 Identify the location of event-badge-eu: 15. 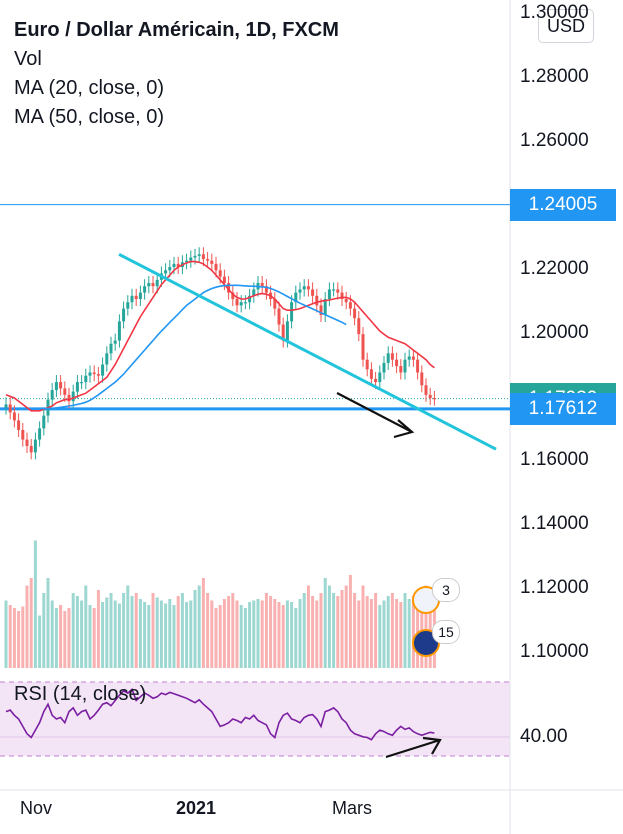
(446, 632).